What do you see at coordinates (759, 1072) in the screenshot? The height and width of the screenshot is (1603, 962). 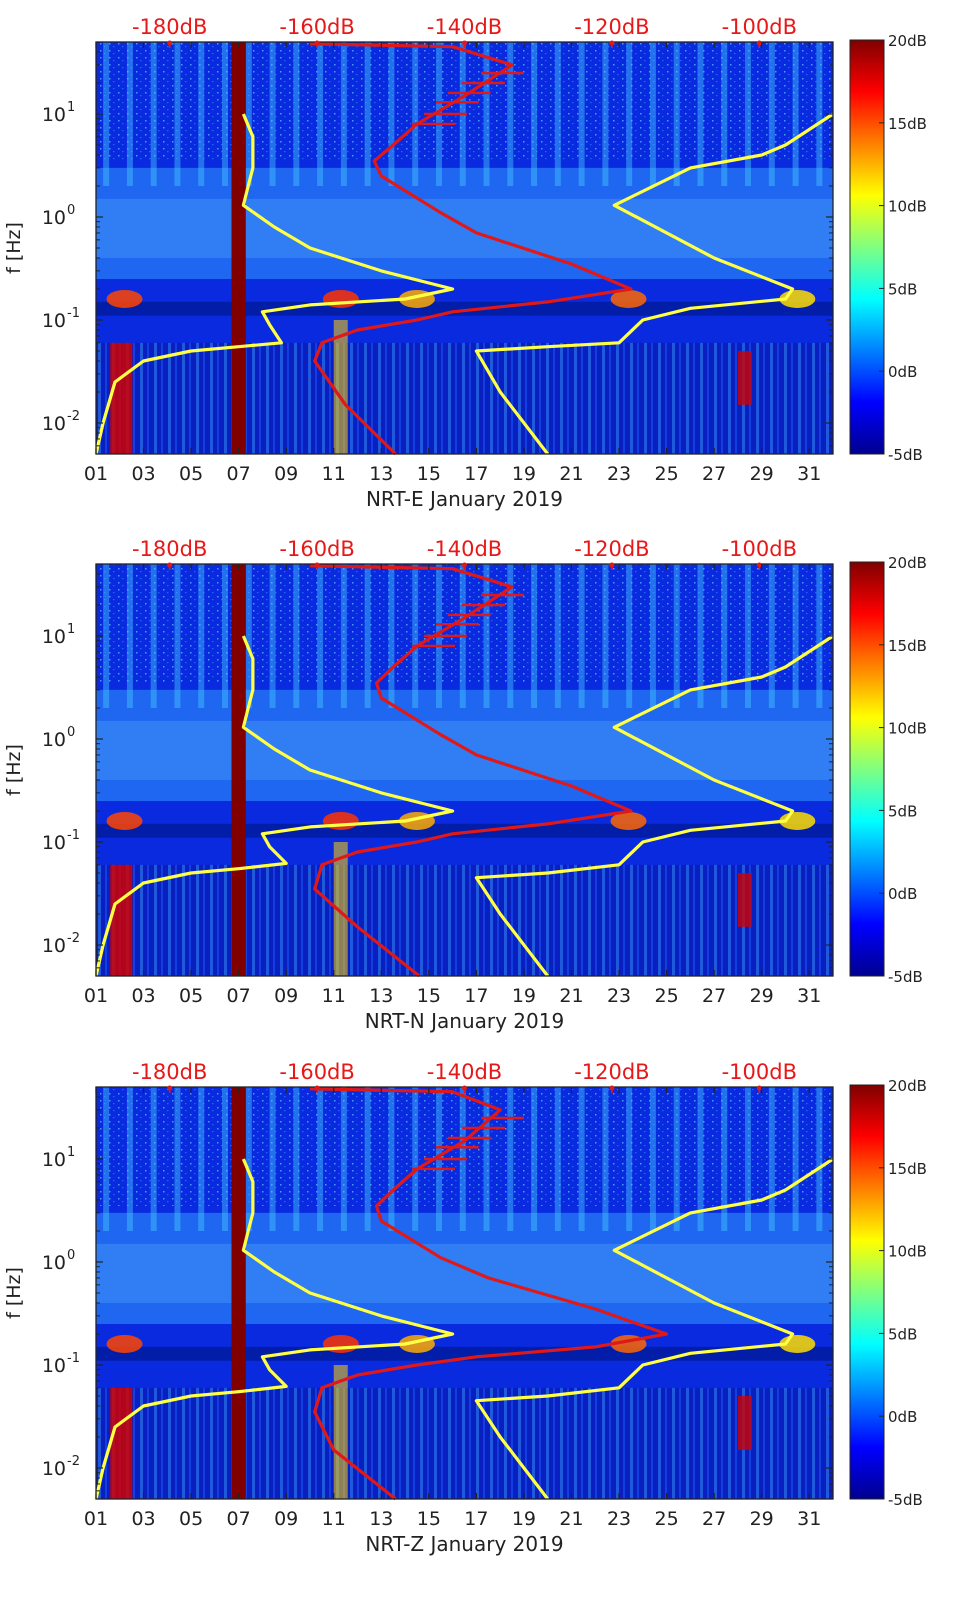 I see `top-tick-label: -100dB` at bounding box center [759, 1072].